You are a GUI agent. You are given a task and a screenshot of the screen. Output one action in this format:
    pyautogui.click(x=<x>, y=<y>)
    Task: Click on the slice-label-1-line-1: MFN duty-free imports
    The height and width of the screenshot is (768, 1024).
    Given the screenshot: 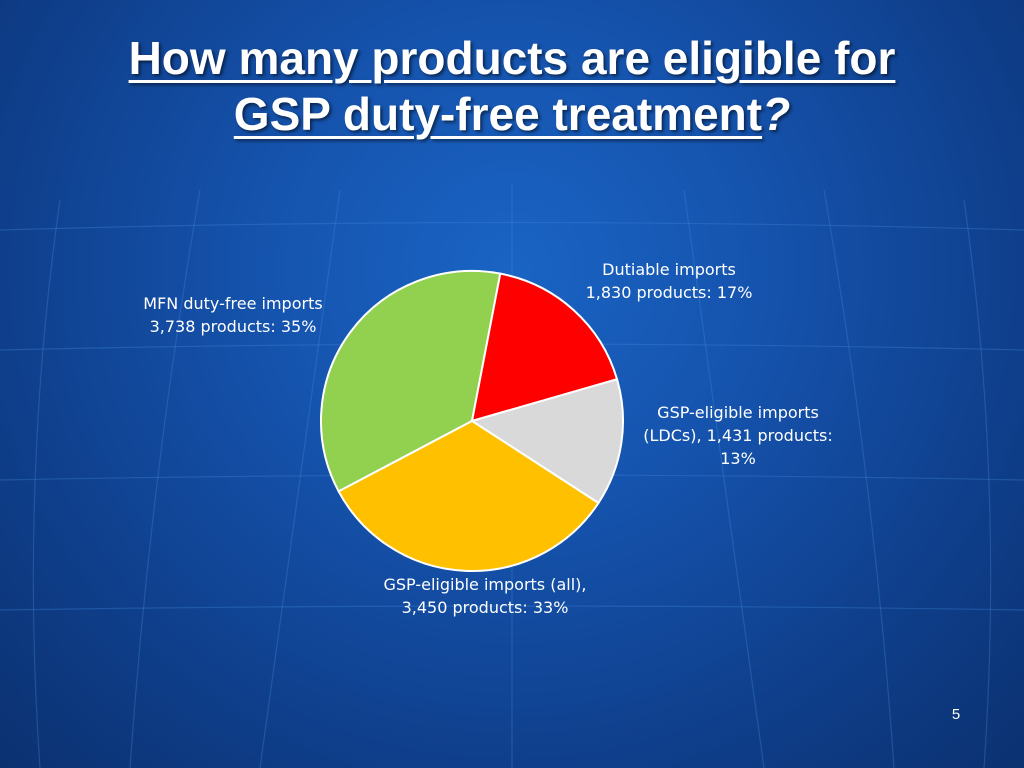 What is the action you would take?
    pyautogui.click(x=232, y=303)
    